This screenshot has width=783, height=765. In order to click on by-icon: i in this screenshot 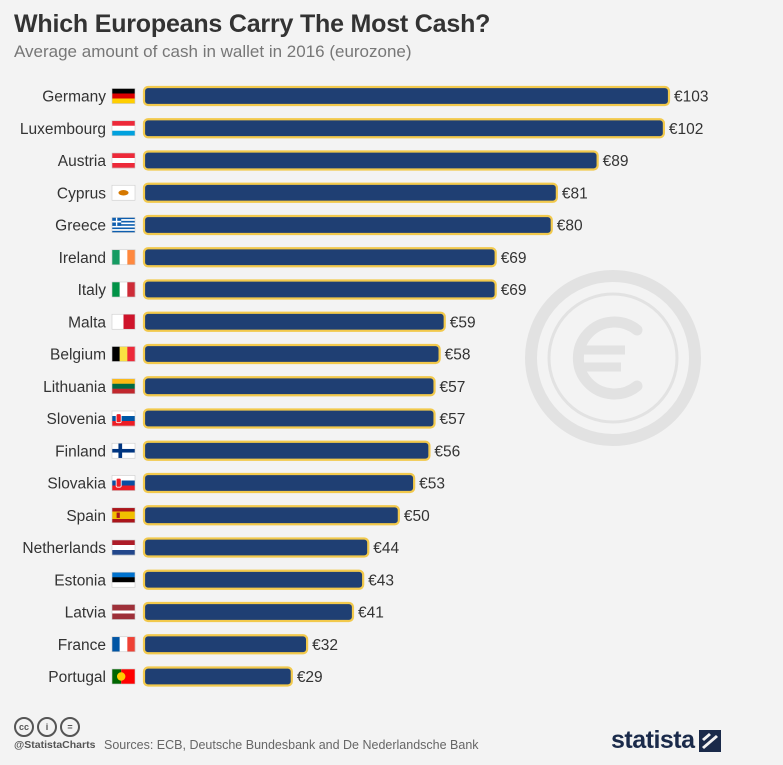, I will do `click(47, 727)`.